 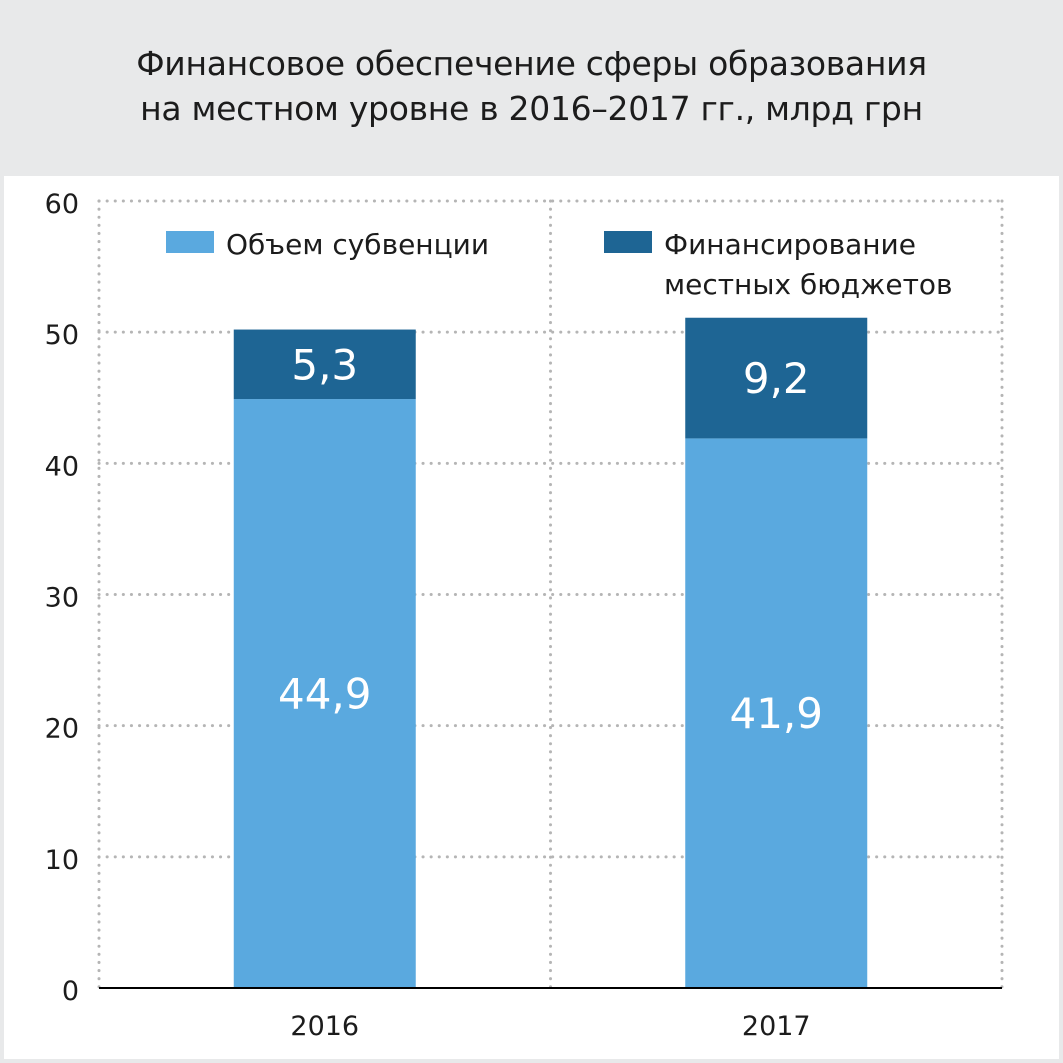 What do you see at coordinates (62, 204) in the screenshot?
I see `y-tick-label: 60` at bounding box center [62, 204].